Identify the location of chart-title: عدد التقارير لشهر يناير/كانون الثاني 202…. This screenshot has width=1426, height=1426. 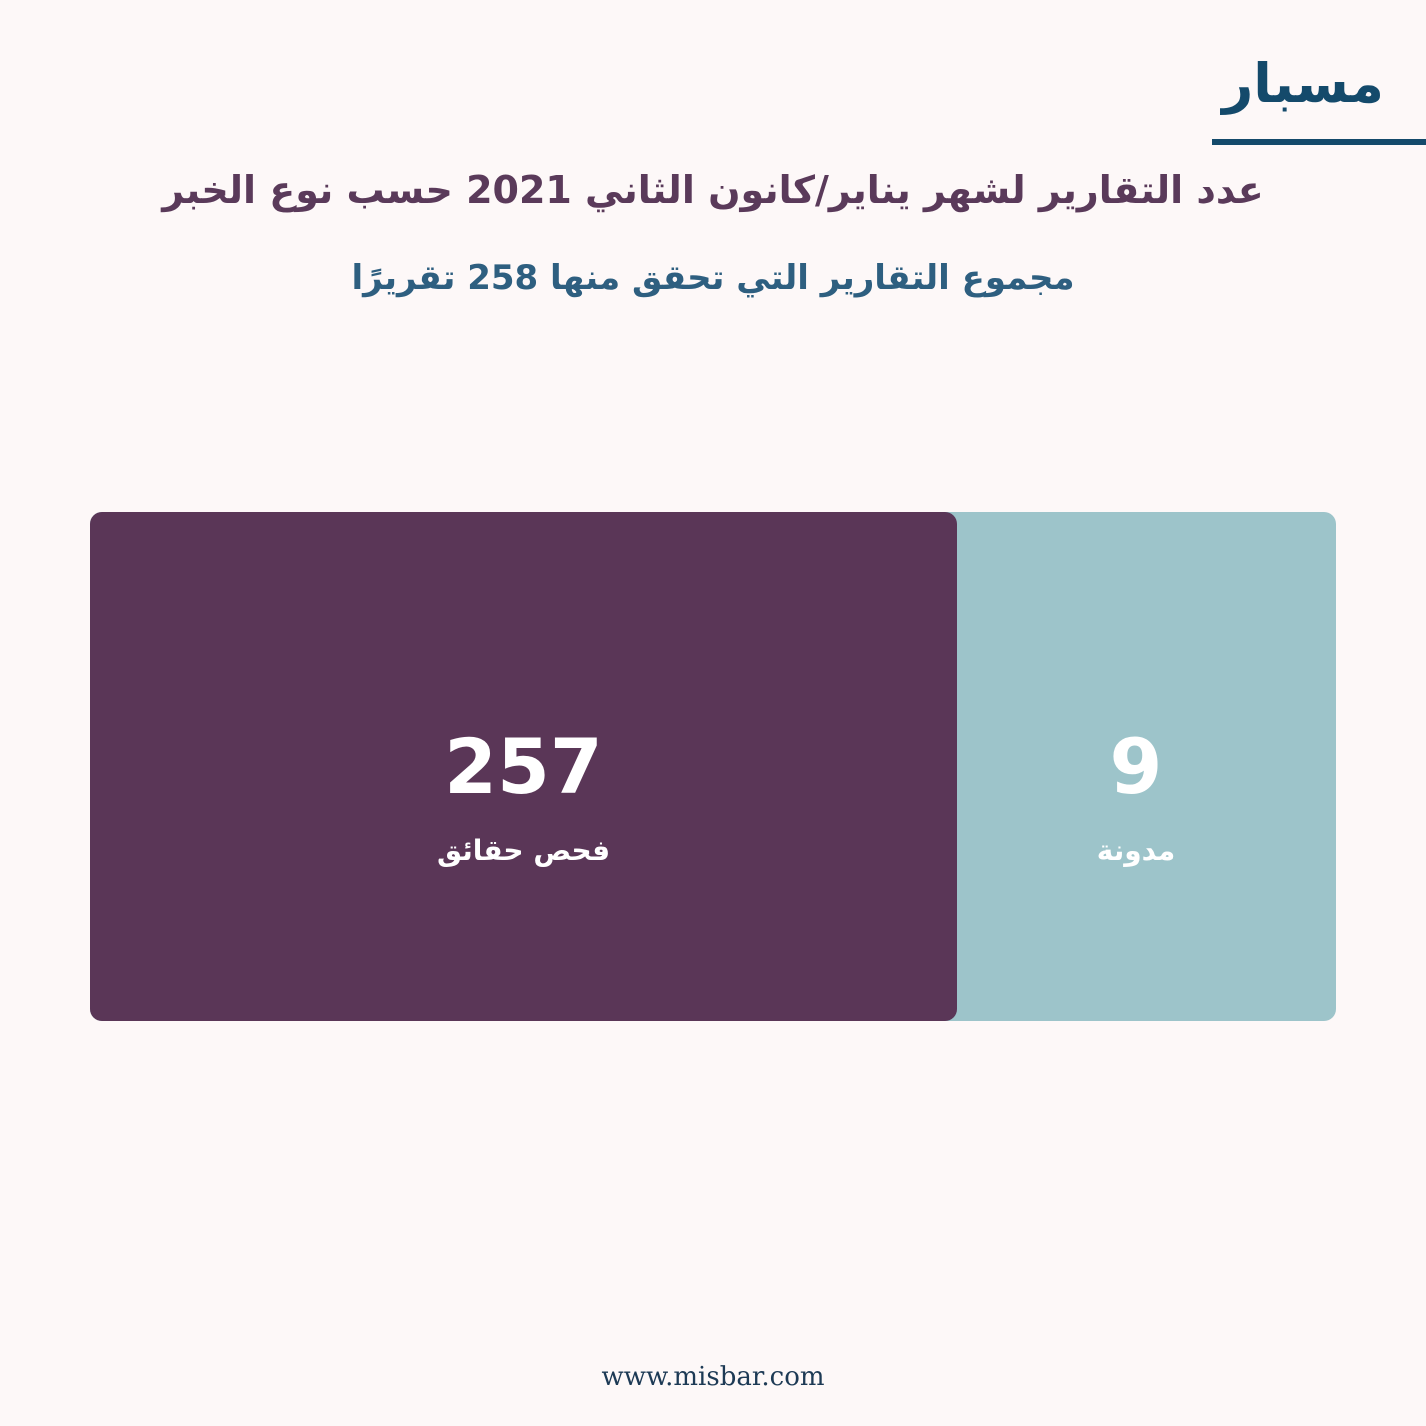
(713, 190).